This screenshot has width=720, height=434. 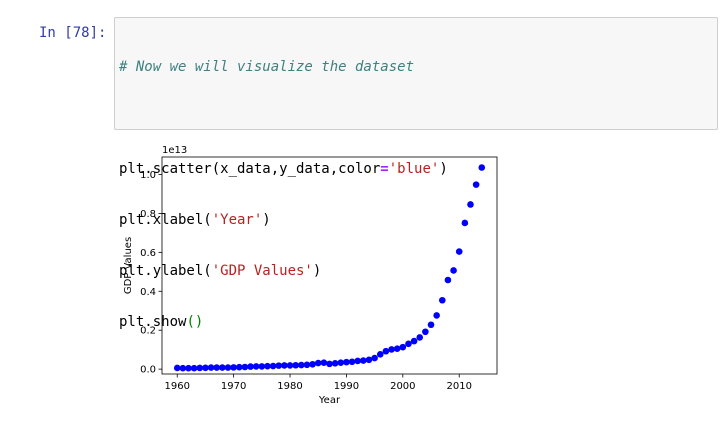 I want to click on code-line-comment: # Now we will visualize the dataset, so click(x=283, y=67).